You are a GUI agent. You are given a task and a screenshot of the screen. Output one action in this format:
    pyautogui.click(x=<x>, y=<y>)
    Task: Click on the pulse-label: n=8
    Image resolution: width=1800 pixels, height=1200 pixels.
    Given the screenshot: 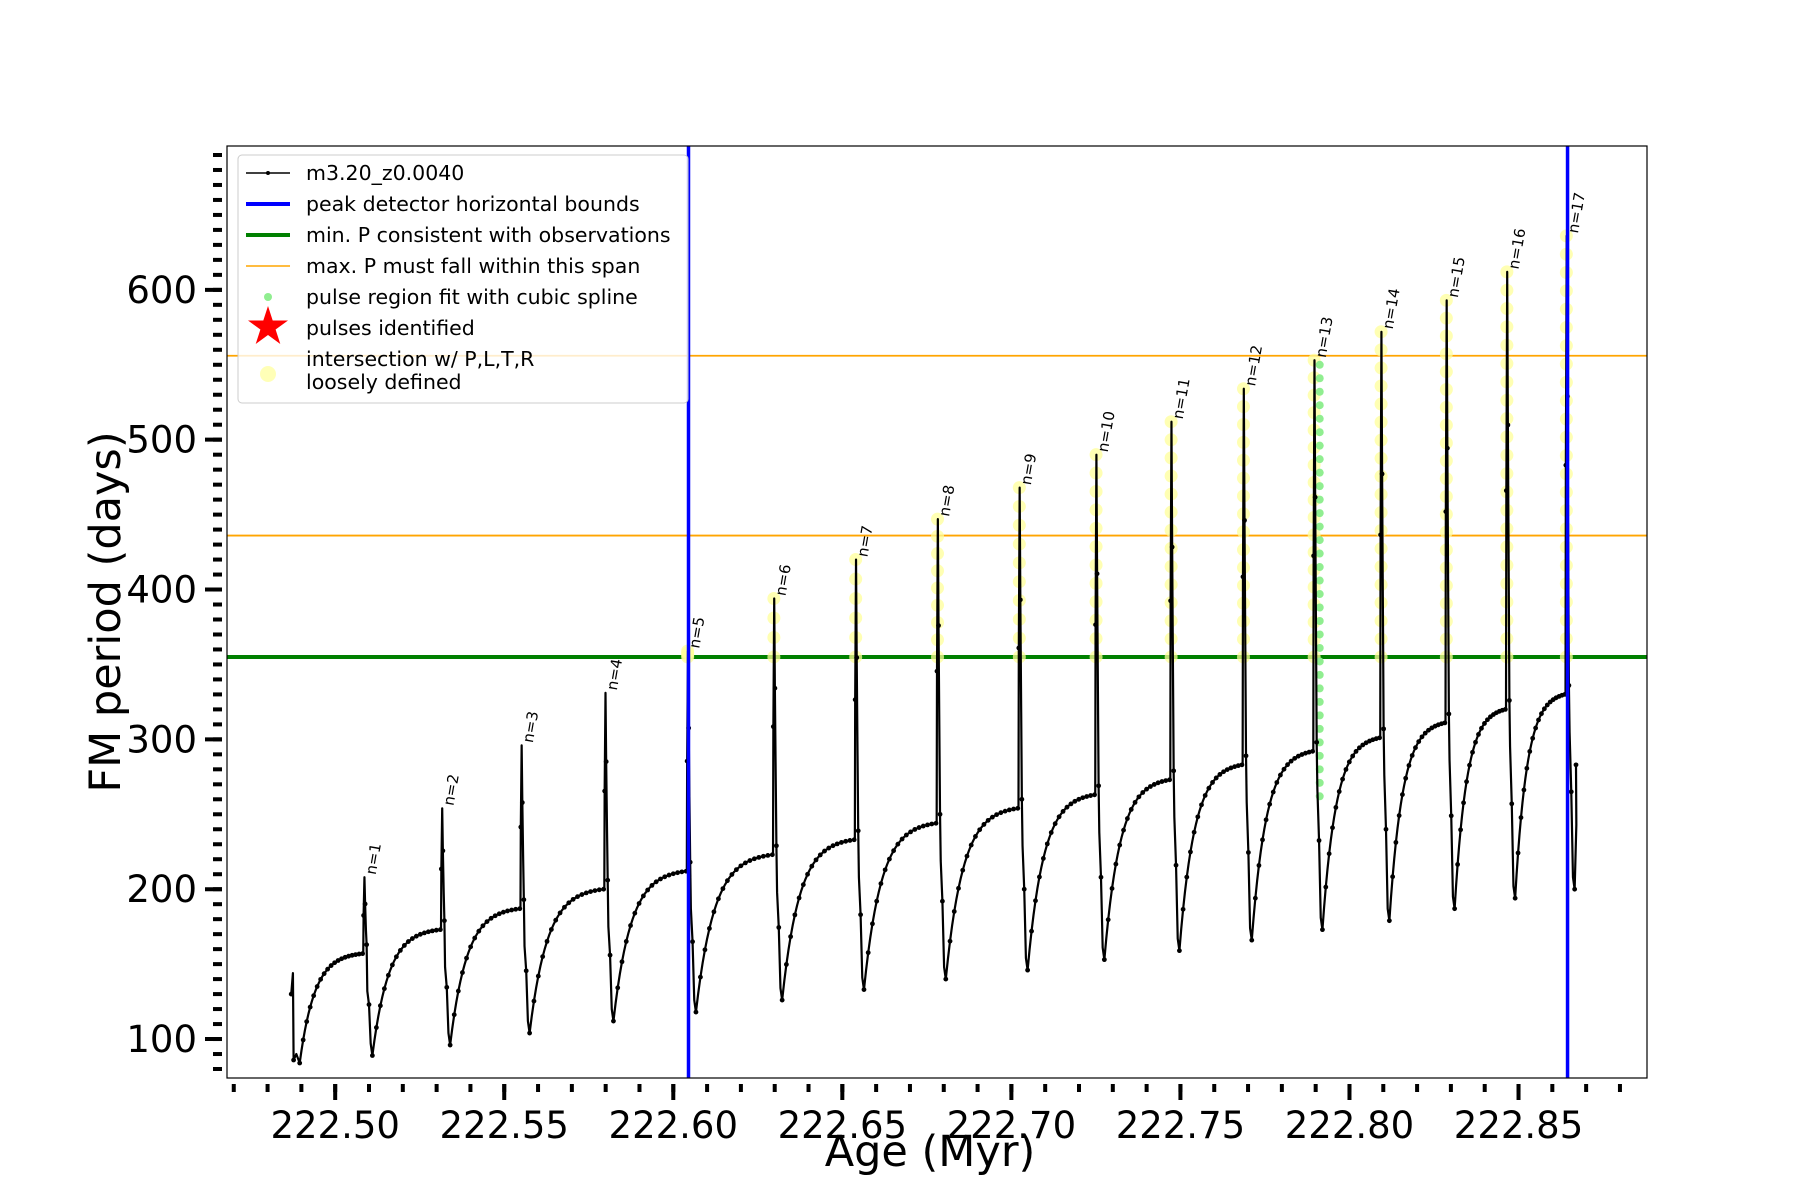 What is the action you would take?
    pyautogui.click(x=946, y=501)
    